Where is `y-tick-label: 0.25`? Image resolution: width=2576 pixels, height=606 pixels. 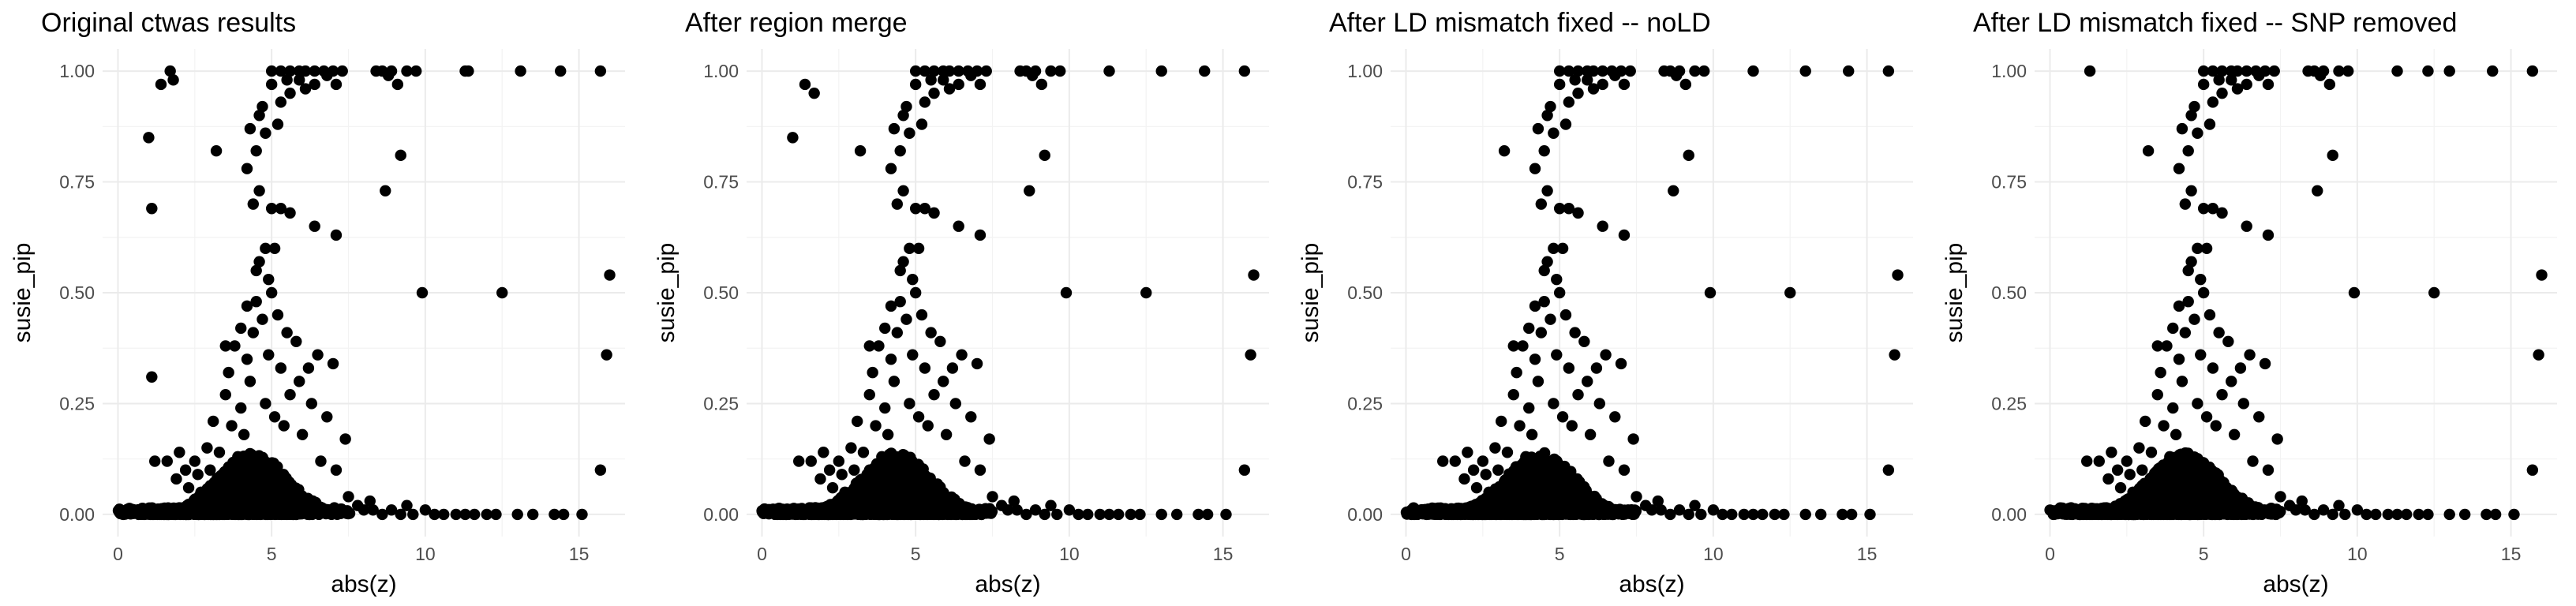
y-tick-label: 0.25 is located at coordinates (77, 403).